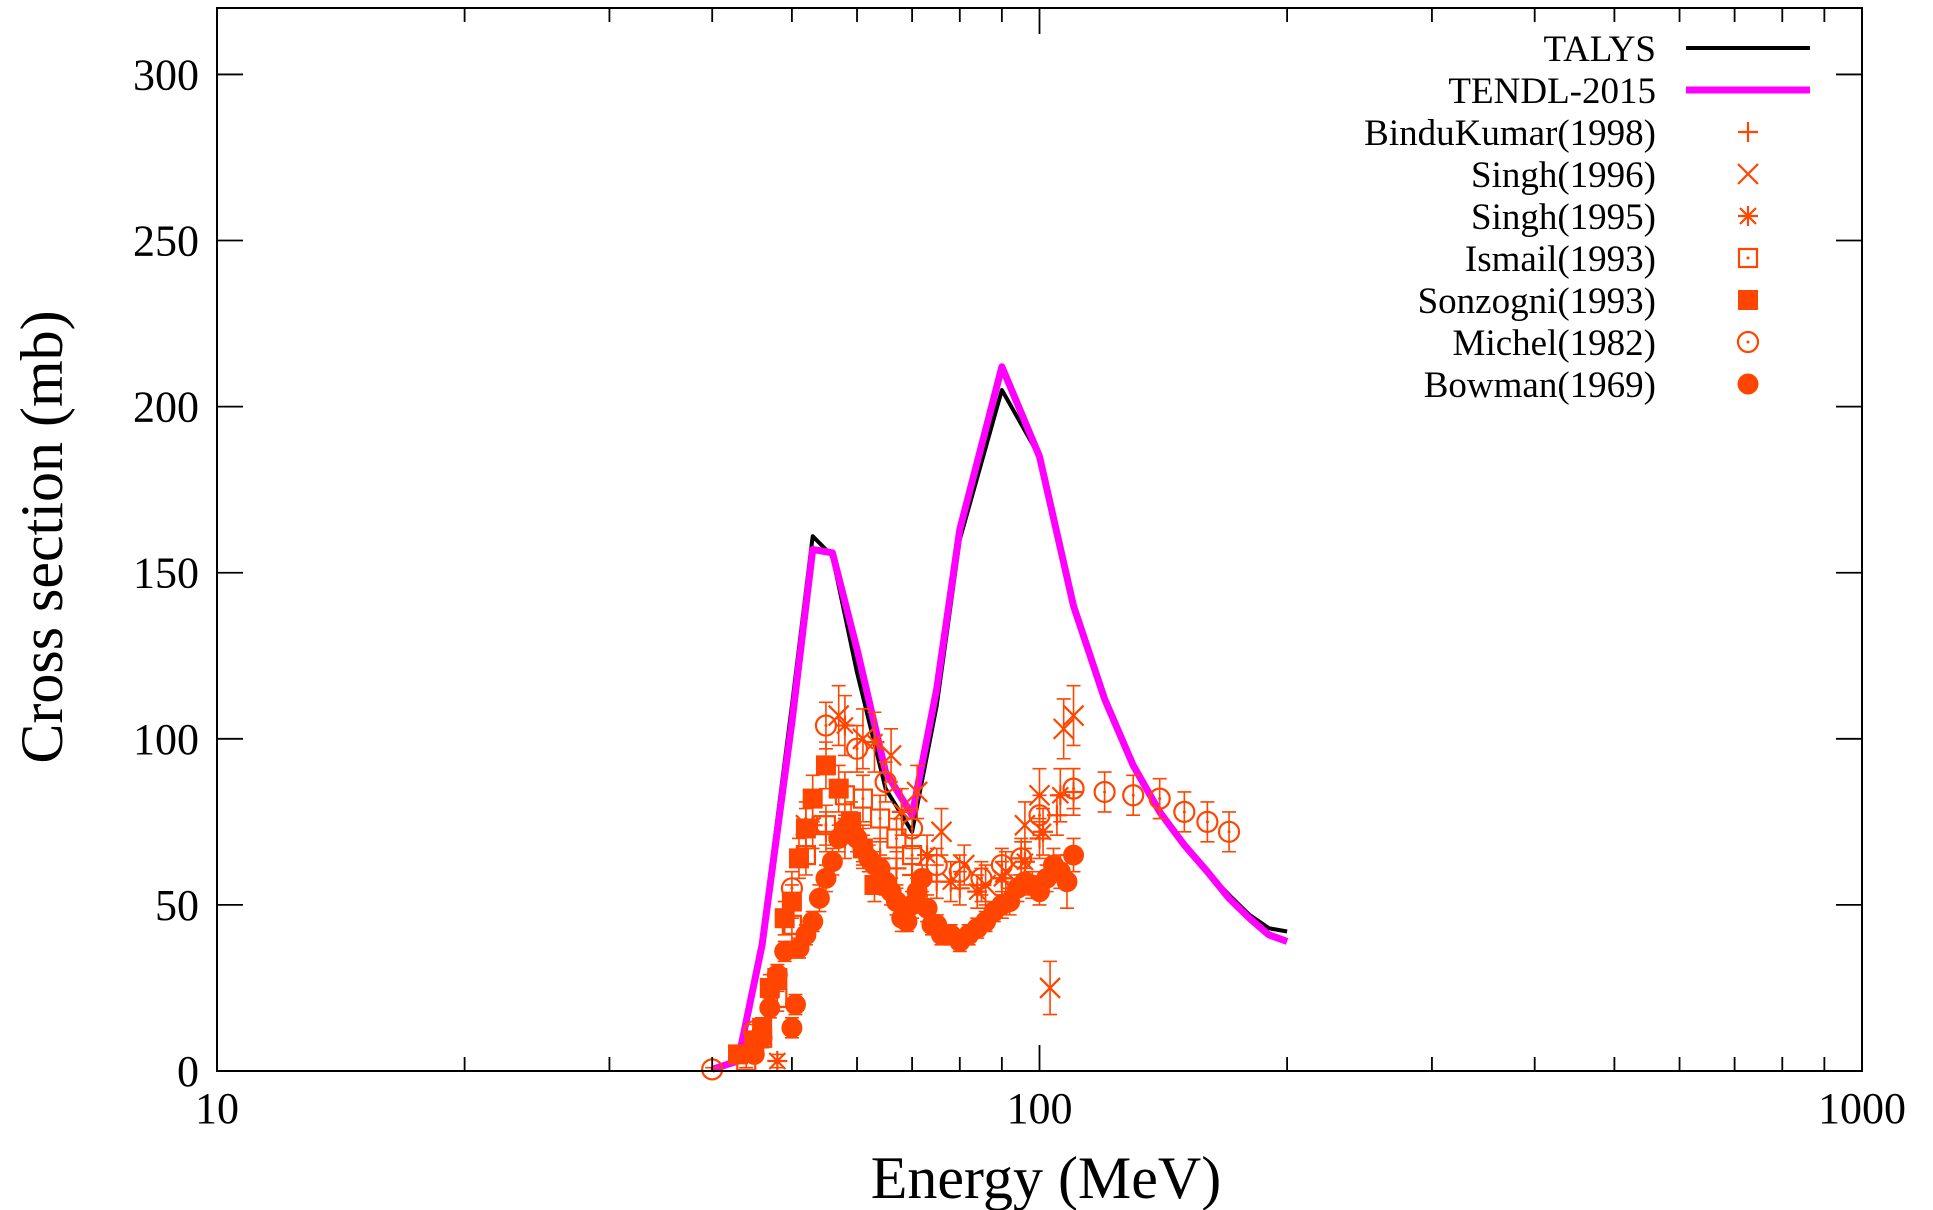 Image resolution: width=1933 pixels, height=1210 pixels. I want to click on legend-label: TENDL-2015, so click(1552, 91).